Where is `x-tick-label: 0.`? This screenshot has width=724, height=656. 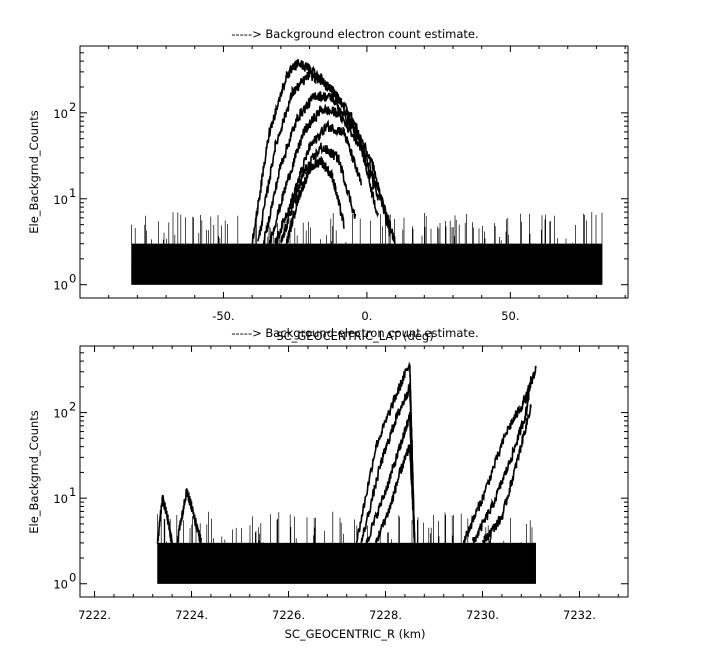
x-tick-label: 0. is located at coordinates (366, 316).